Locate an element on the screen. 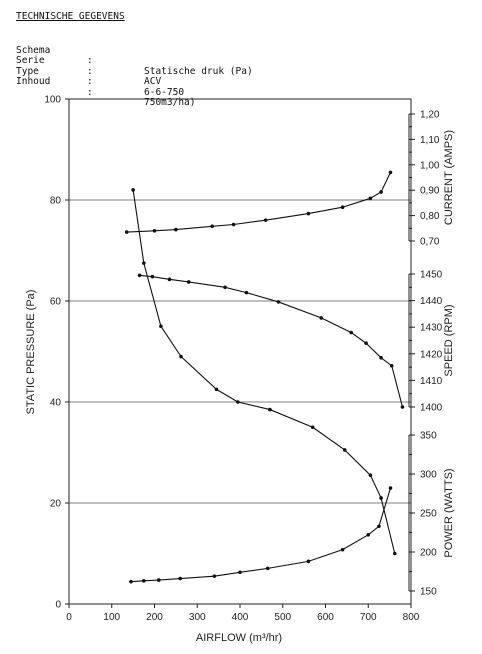  x-tick-label: 800 is located at coordinates (411, 617).